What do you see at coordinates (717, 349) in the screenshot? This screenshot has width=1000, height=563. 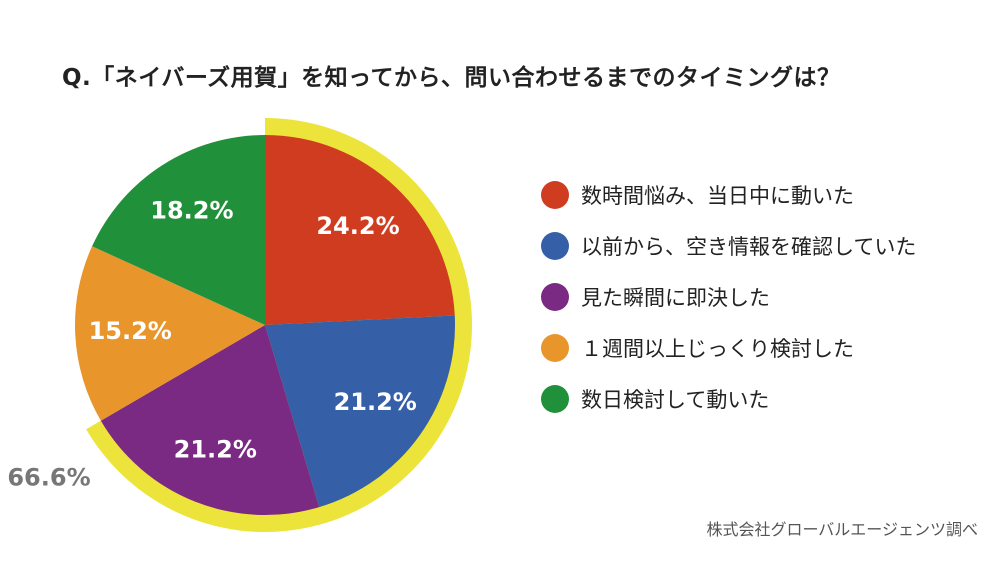 I see `legend-label: １週間以上じっくり検討した` at bounding box center [717, 349].